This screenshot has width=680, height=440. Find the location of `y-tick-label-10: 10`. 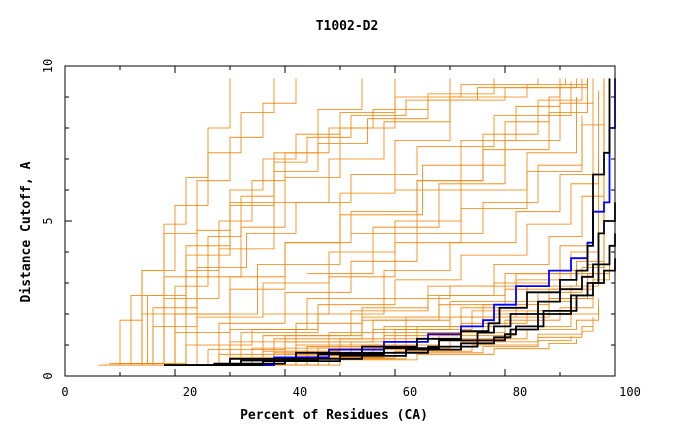

y-tick-label-10: 10 is located at coordinates (48, 66).